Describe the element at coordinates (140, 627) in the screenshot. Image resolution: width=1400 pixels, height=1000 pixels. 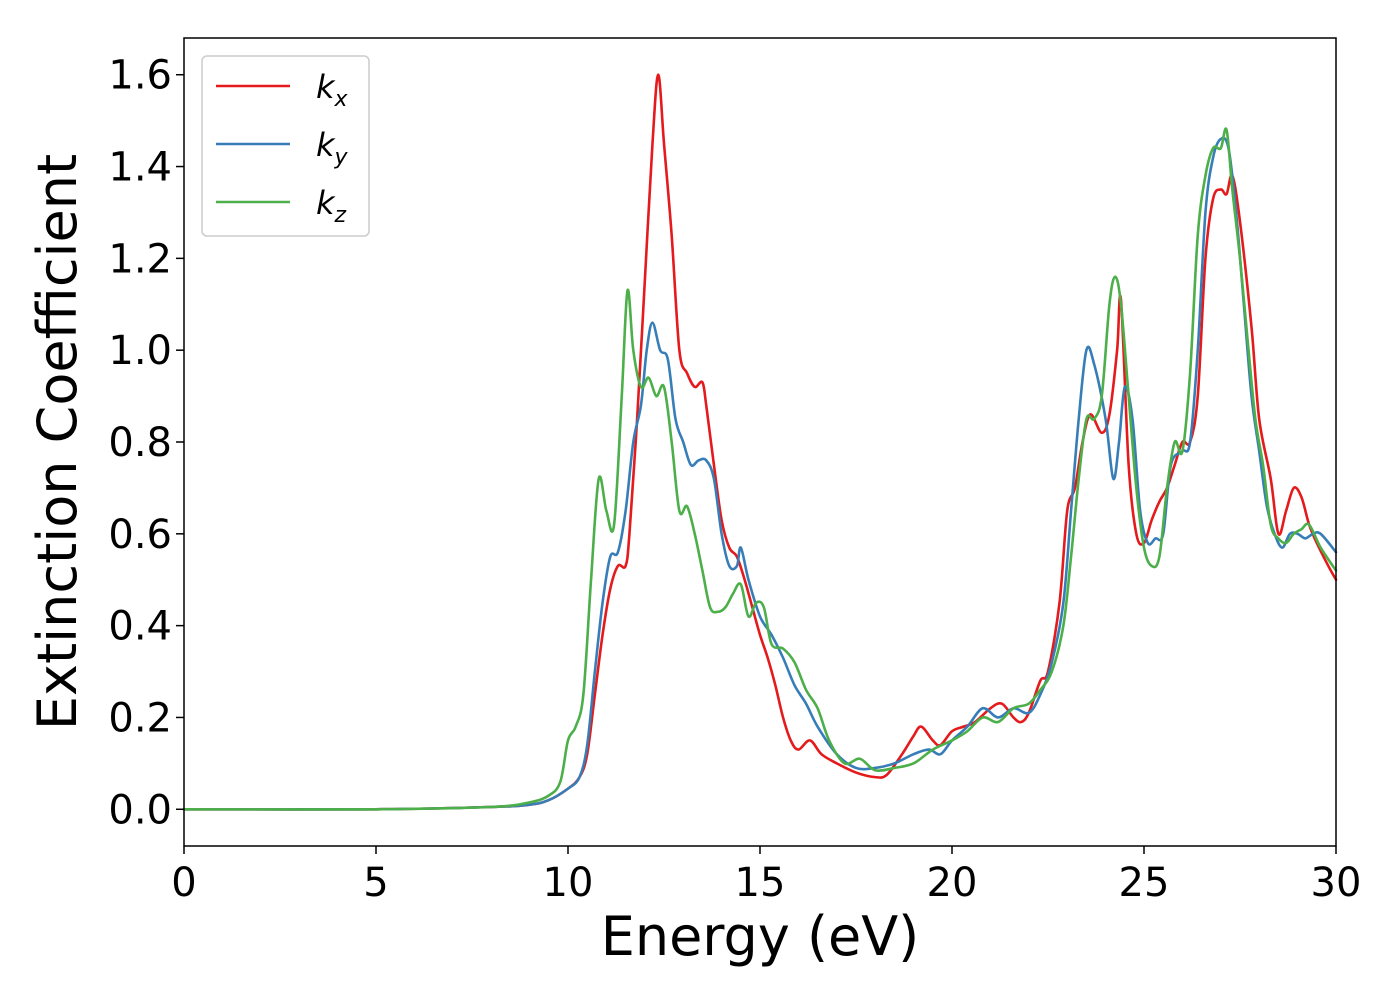
I see `y-tick-label: 0.4` at that location.